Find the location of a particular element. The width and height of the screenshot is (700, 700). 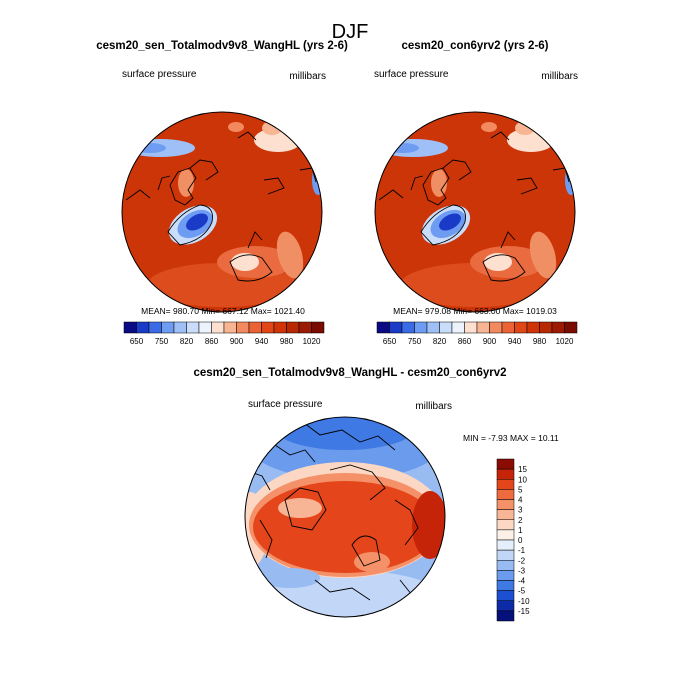

panel-sen-stats: MEAN= 980.70 Min= 667.12 Max= 1021.40 is located at coordinates (223, 311).